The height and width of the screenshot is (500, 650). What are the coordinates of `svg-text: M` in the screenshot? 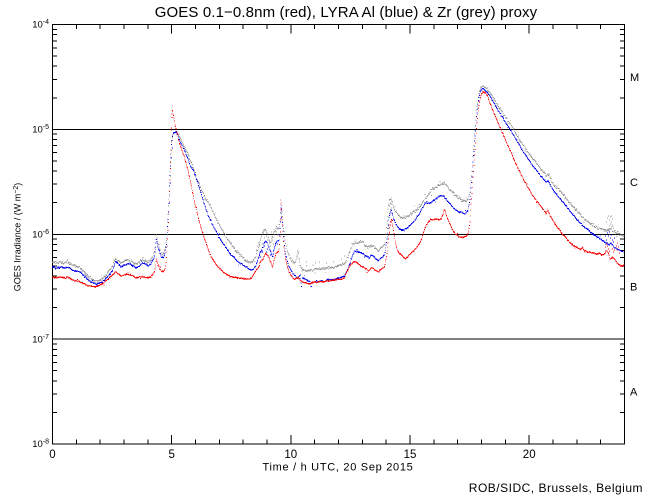 It's located at (634, 78).